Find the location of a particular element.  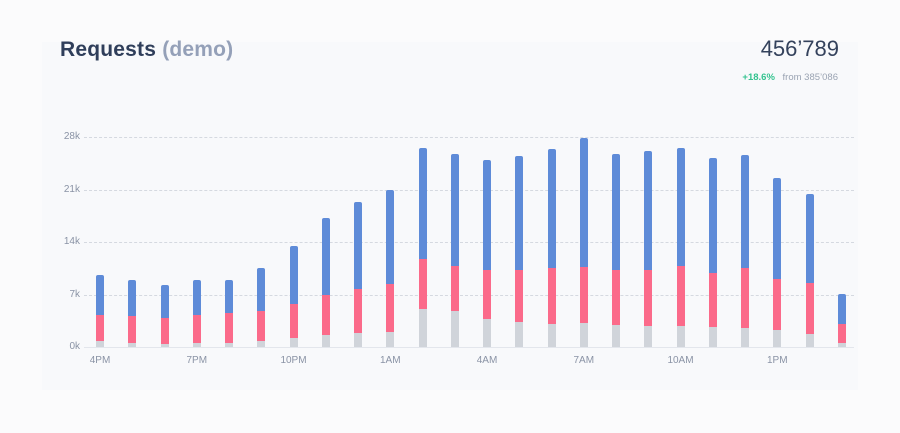

y-tick-label: 28k is located at coordinates (71, 136).